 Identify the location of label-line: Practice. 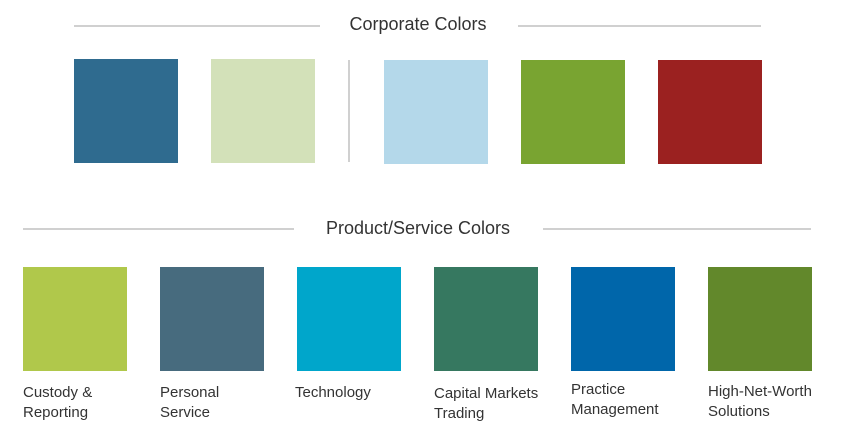
(598, 389).